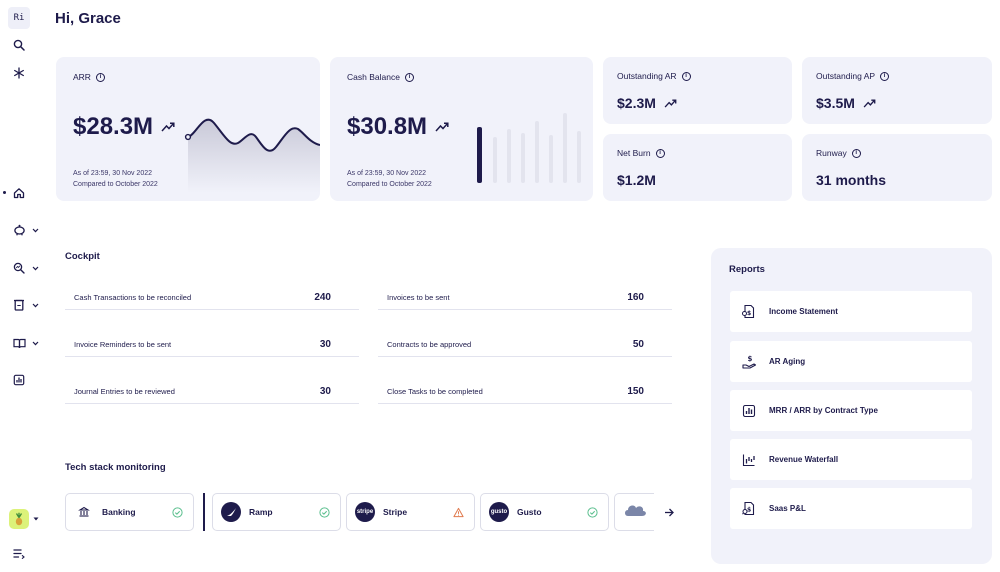  Describe the element at coordinates (395, 512) in the screenshot. I see `tech-stack-name: Stripe` at that location.